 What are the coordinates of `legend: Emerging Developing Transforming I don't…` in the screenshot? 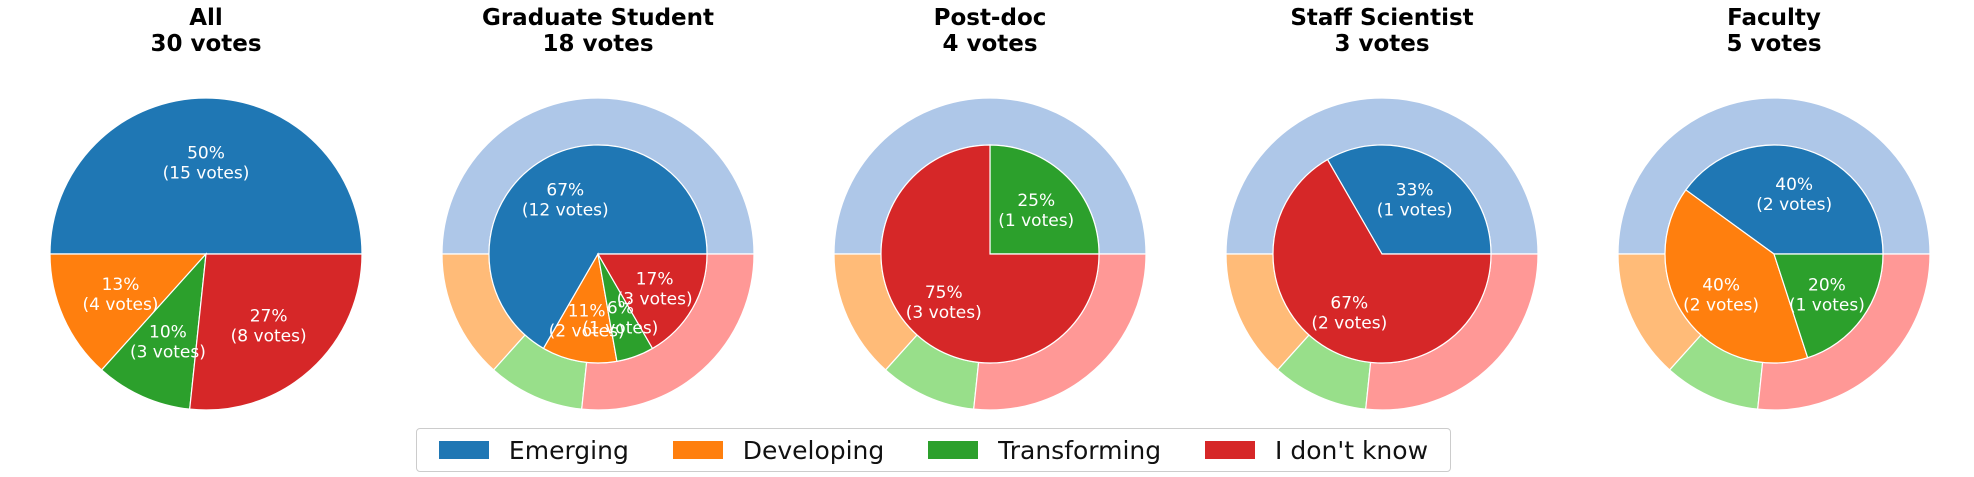 It's located at (933, 450).